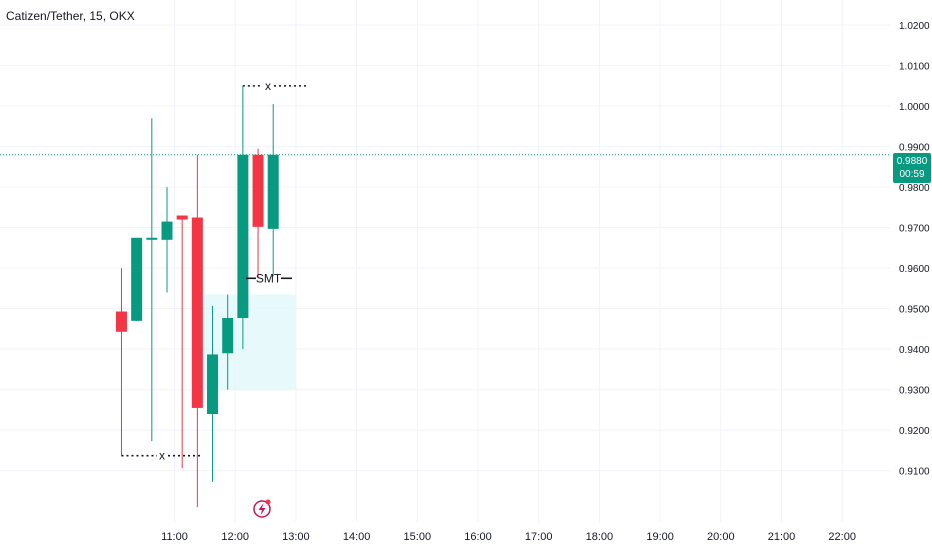  I want to click on bar-countdown: 00:59, so click(912, 174).